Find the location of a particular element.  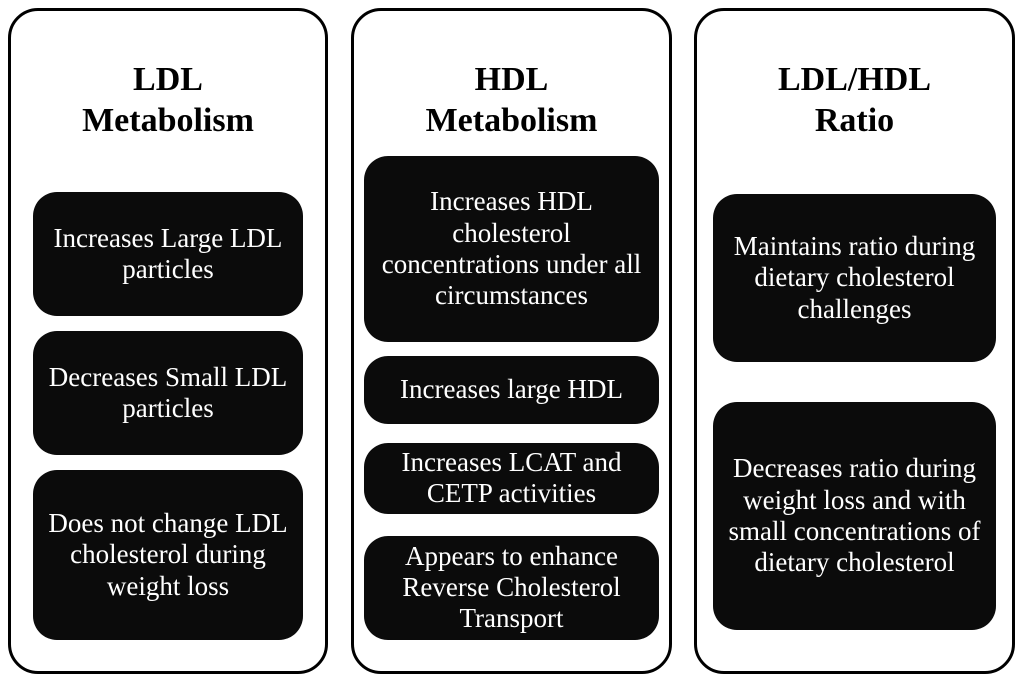

panel-title-ldl-hdl-ratio: LDL/HDL Ratio is located at coordinates (854, 100).